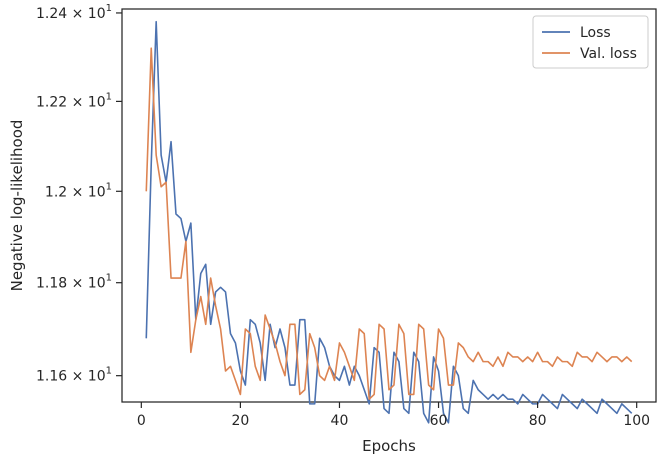 Image resolution: width=667 pixels, height=463 pixels. I want to click on x-axis-label: Epochs, so click(389, 446).